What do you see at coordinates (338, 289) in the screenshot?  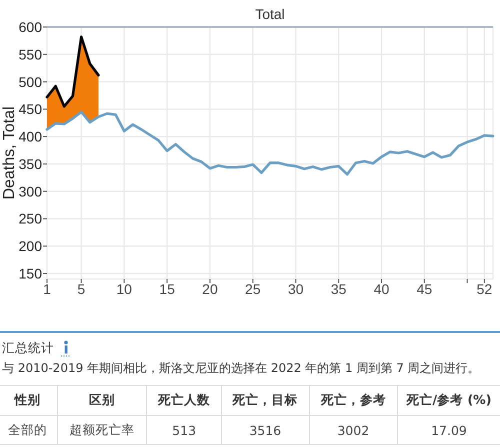 I see `x-tick-label: 35` at bounding box center [338, 289].